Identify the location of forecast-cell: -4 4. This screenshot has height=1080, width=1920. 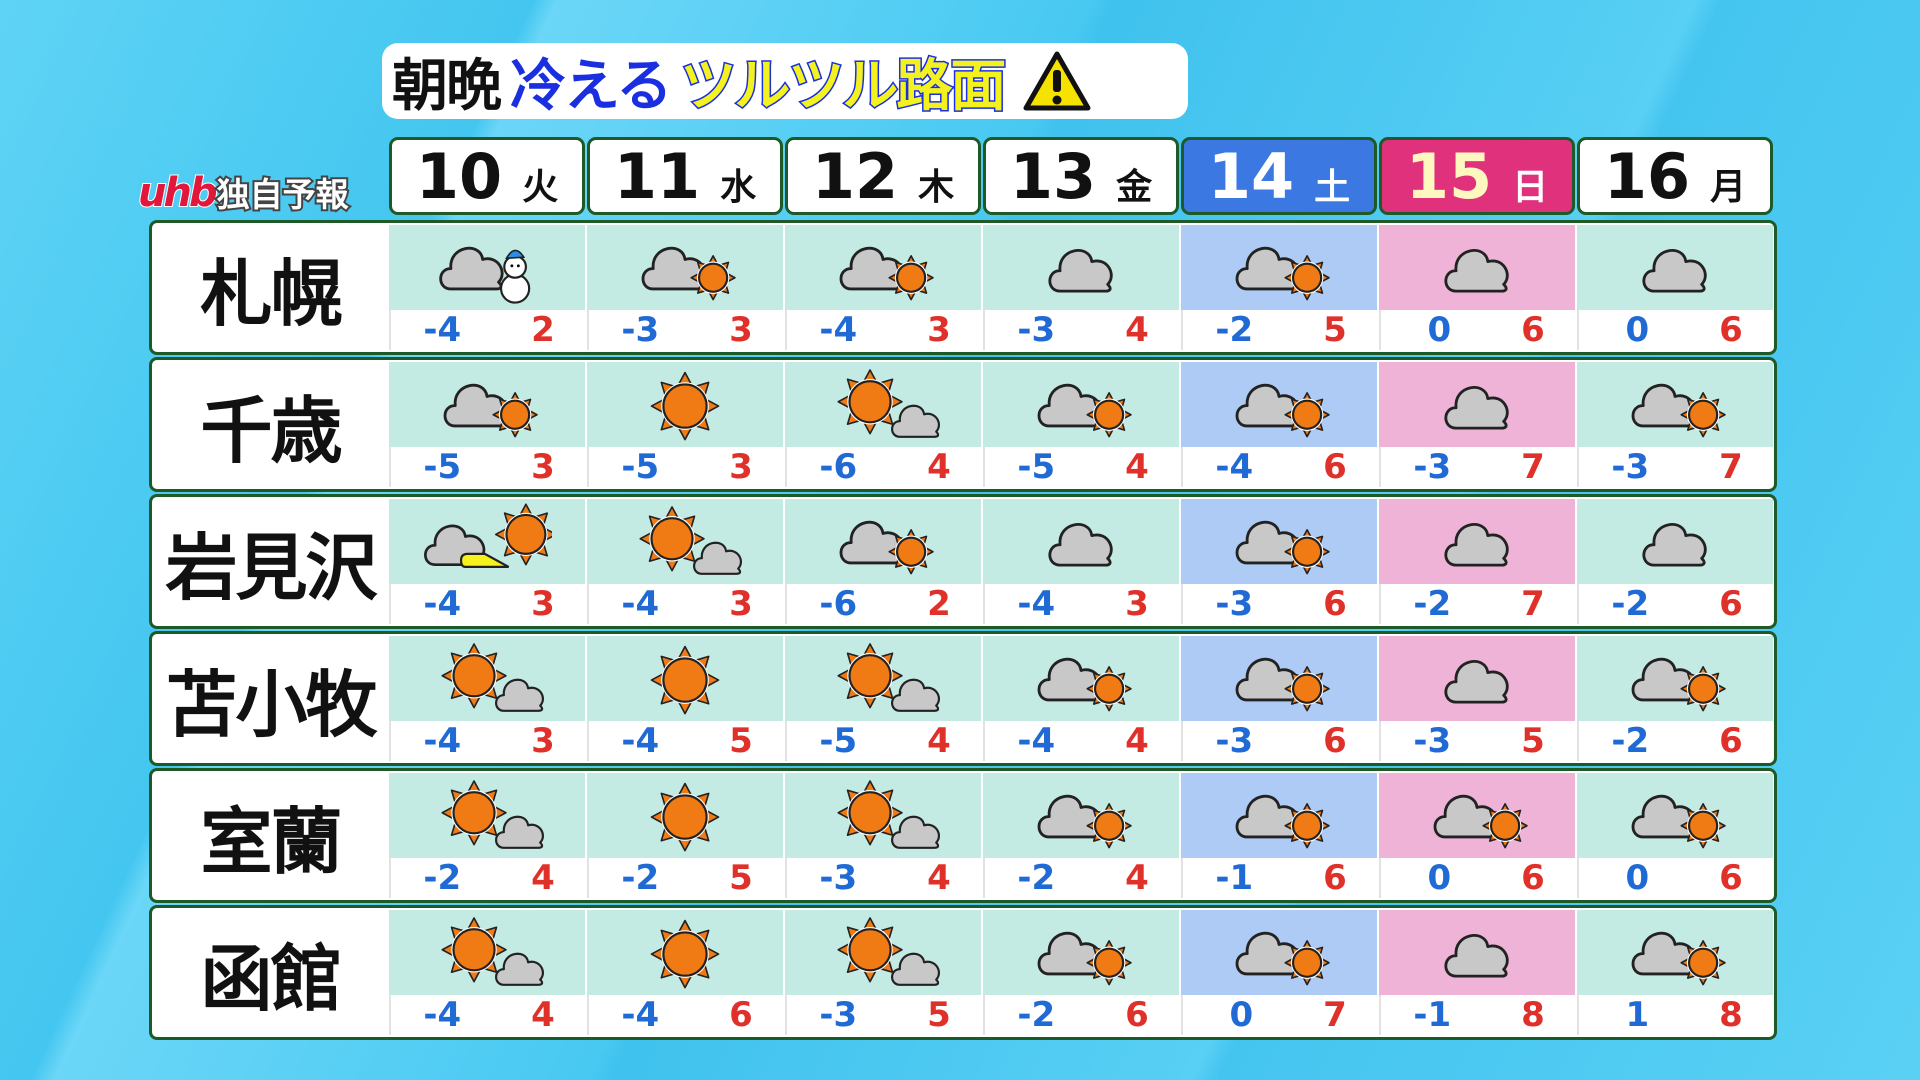
(487, 972).